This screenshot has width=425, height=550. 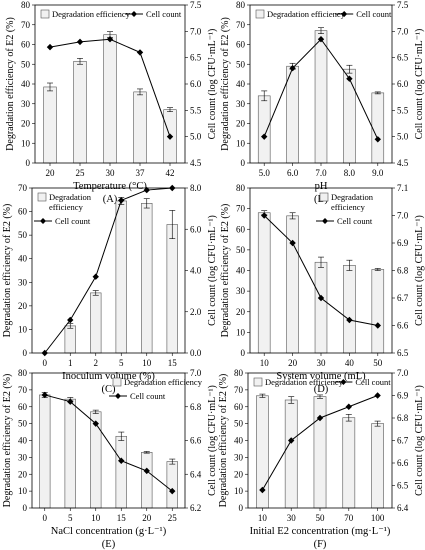 I want to click on y2-tick-label: 4.5, so click(x=403, y=163).